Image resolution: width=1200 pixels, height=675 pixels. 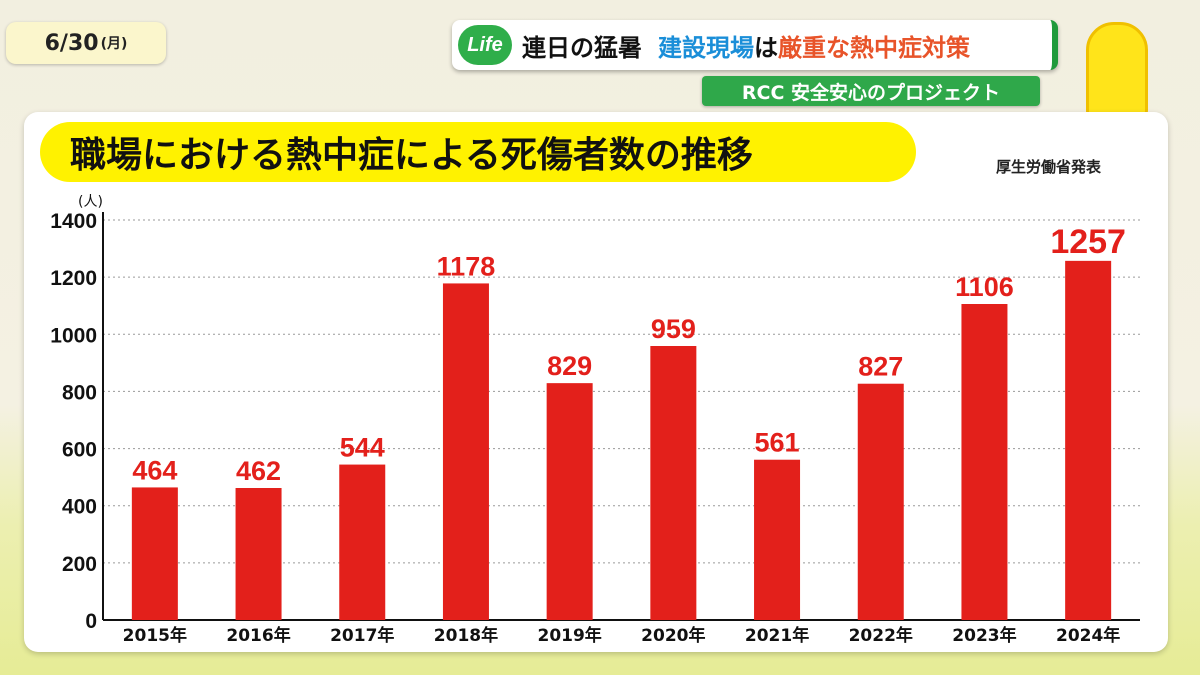 I want to click on headline-part2: 建設現場, so click(x=706, y=47).